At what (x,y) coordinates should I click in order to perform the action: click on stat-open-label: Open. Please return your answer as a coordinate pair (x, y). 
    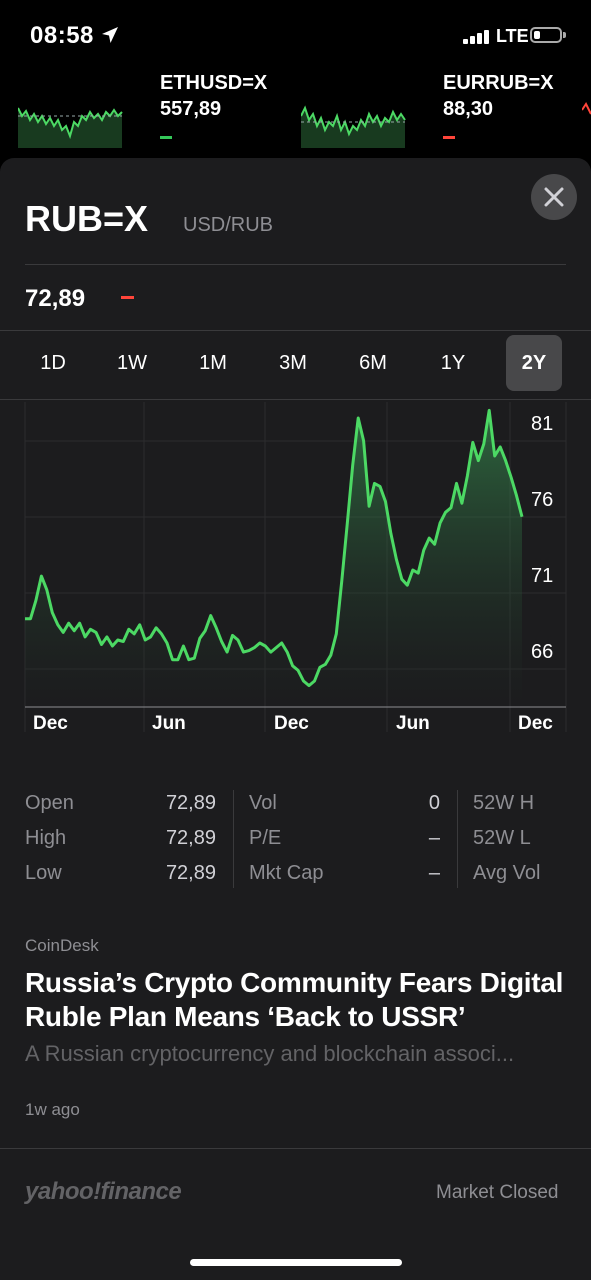
    Looking at the image, I should click on (49, 803).